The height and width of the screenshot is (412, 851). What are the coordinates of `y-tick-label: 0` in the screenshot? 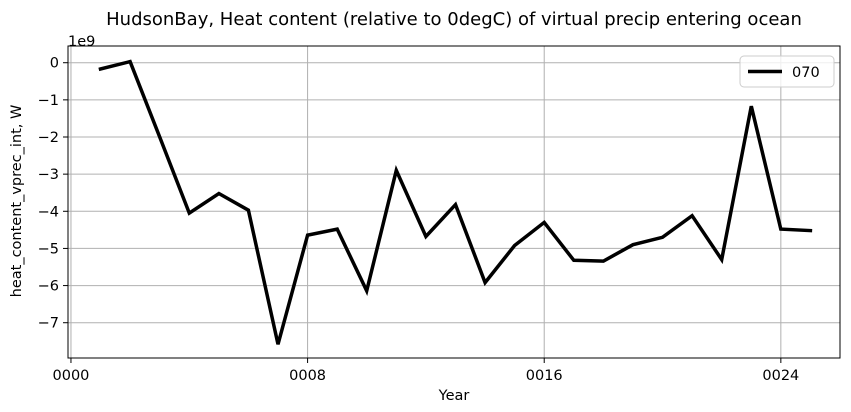 It's located at (54, 64).